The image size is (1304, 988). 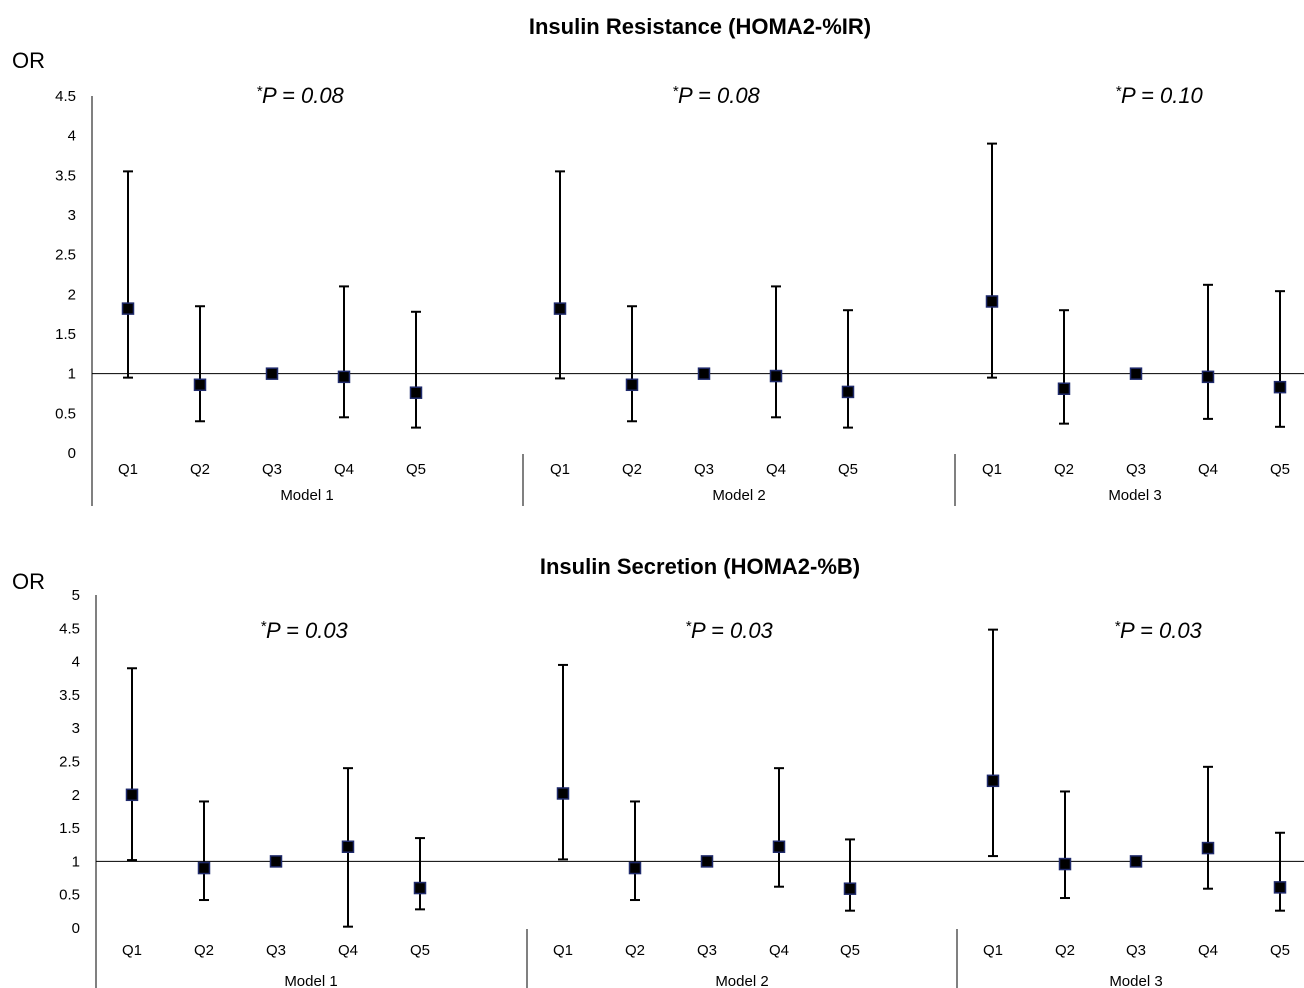 What do you see at coordinates (272, 293) in the screenshot?
I see `group-model-1: *P = 0.08 Model 1 Q1 Q2 Q3 Q4 Q5` at bounding box center [272, 293].